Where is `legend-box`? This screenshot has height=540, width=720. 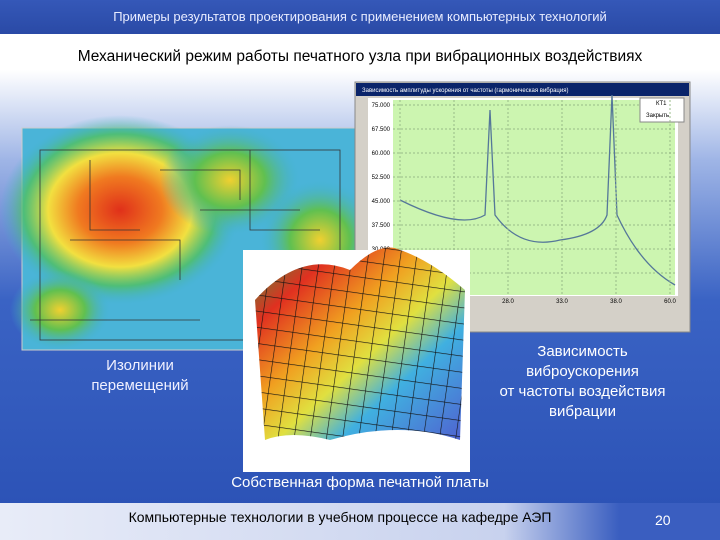 legend-box is located at coordinates (662, 110).